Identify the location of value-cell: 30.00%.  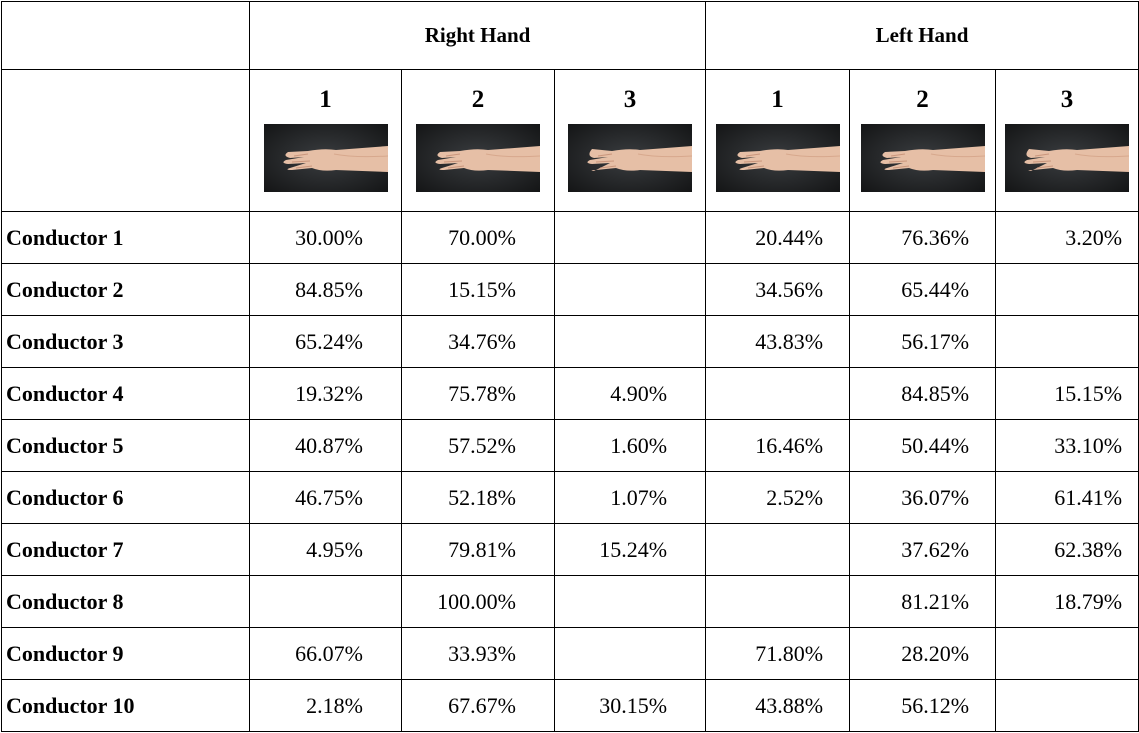
(325, 237).